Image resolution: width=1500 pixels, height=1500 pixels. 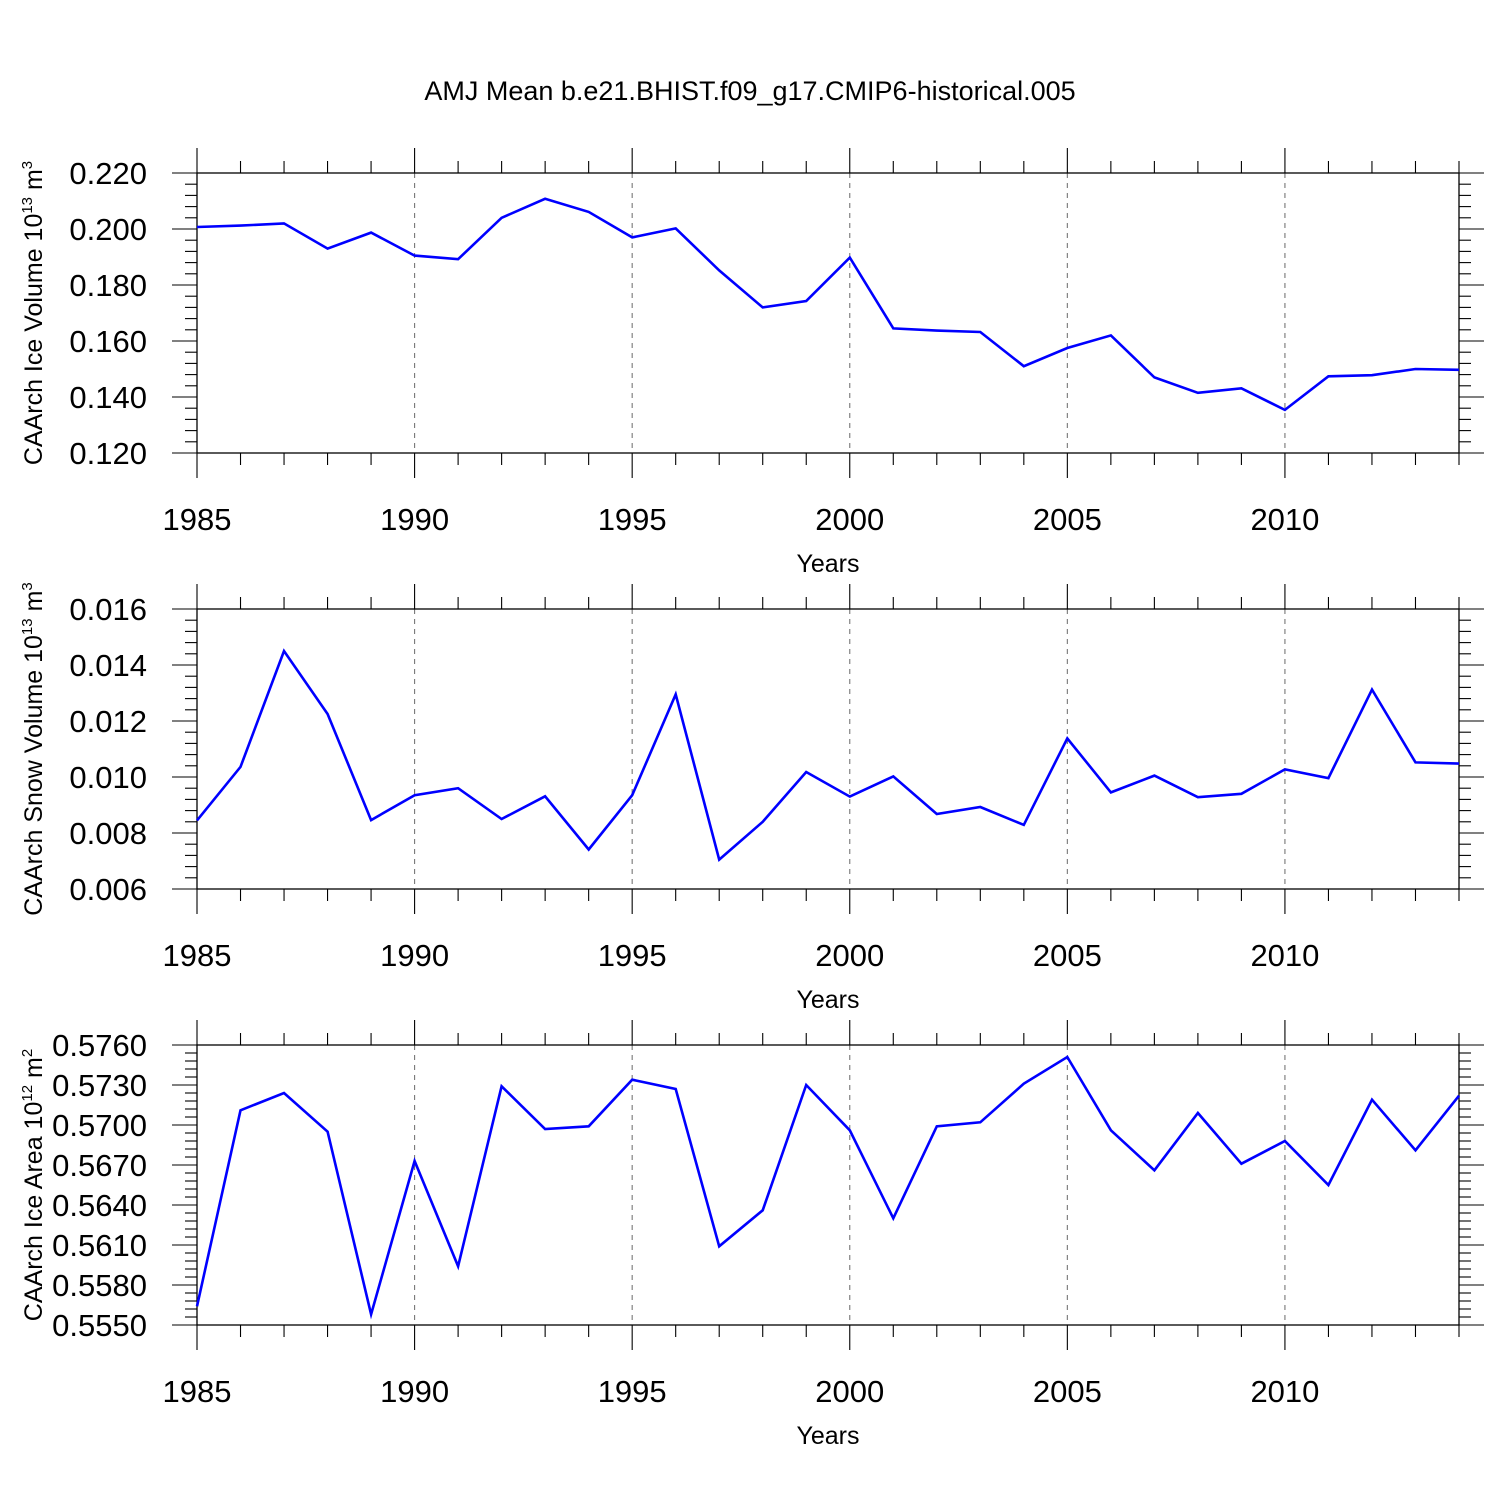 What do you see at coordinates (99, 1325) in the screenshot?
I see `y-tick-label: 0.5550` at bounding box center [99, 1325].